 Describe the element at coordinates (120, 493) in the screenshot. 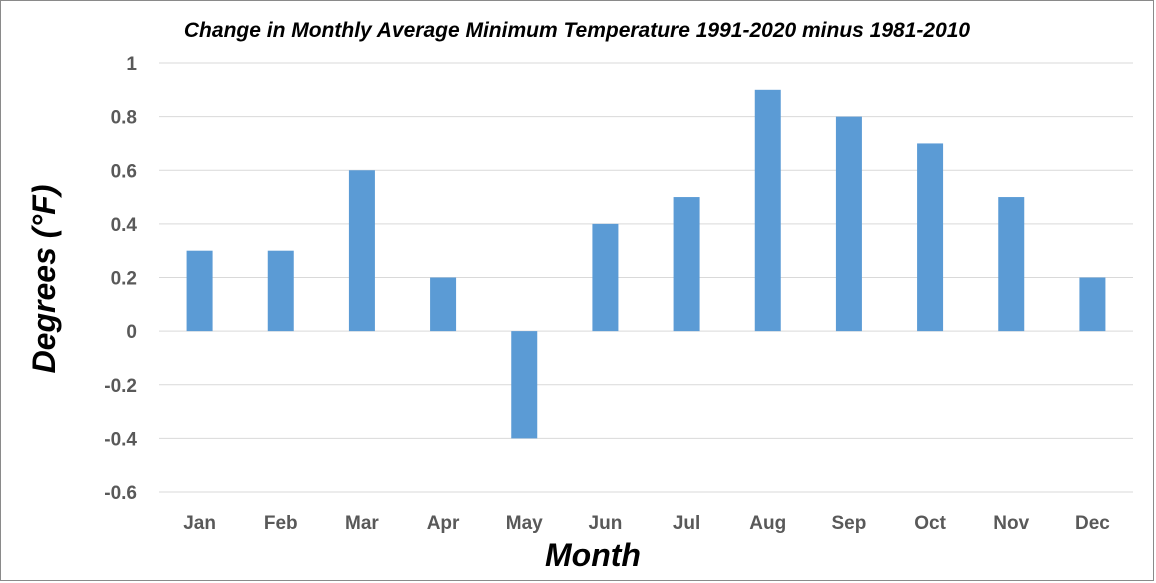

I see `y-tick-label: -0.6` at that location.